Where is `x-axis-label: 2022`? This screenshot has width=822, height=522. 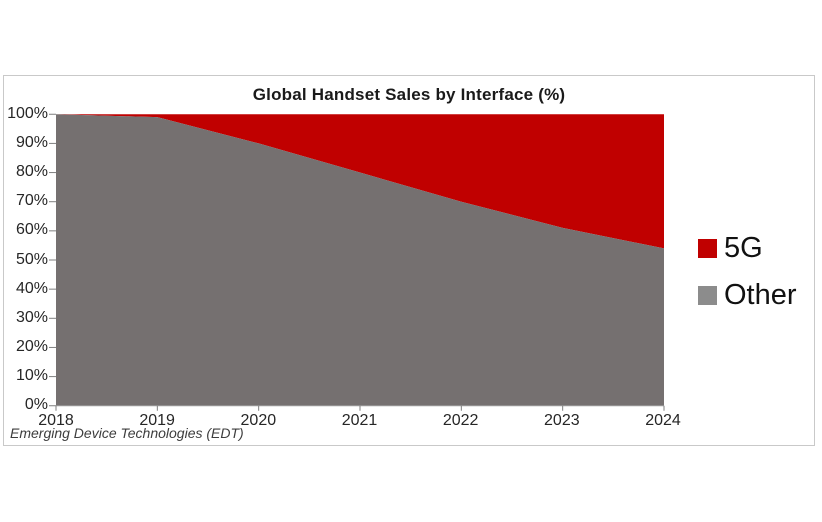
x-axis-label: 2022 is located at coordinates (460, 420).